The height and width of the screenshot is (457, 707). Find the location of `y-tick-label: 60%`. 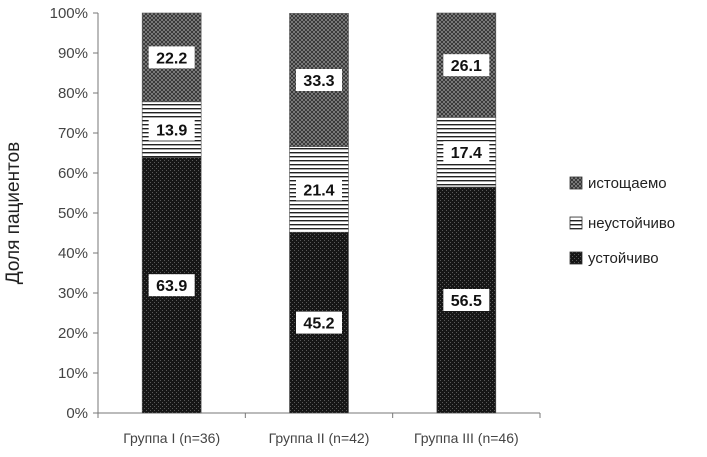

y-tick-label: 60% is located at coordinates (73, 173).